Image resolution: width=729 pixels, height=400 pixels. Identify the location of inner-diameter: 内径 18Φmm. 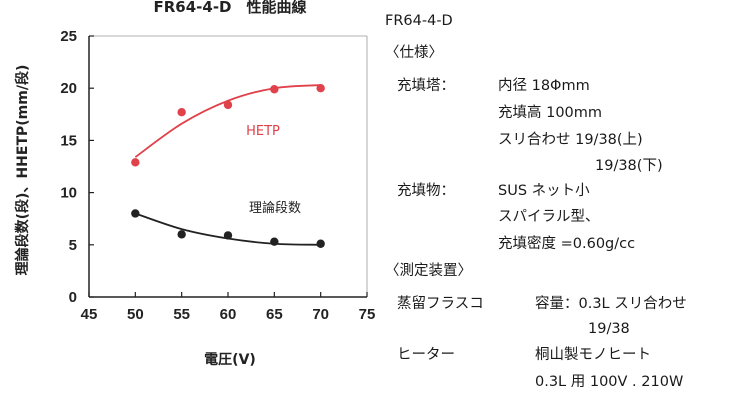
(544, 86).